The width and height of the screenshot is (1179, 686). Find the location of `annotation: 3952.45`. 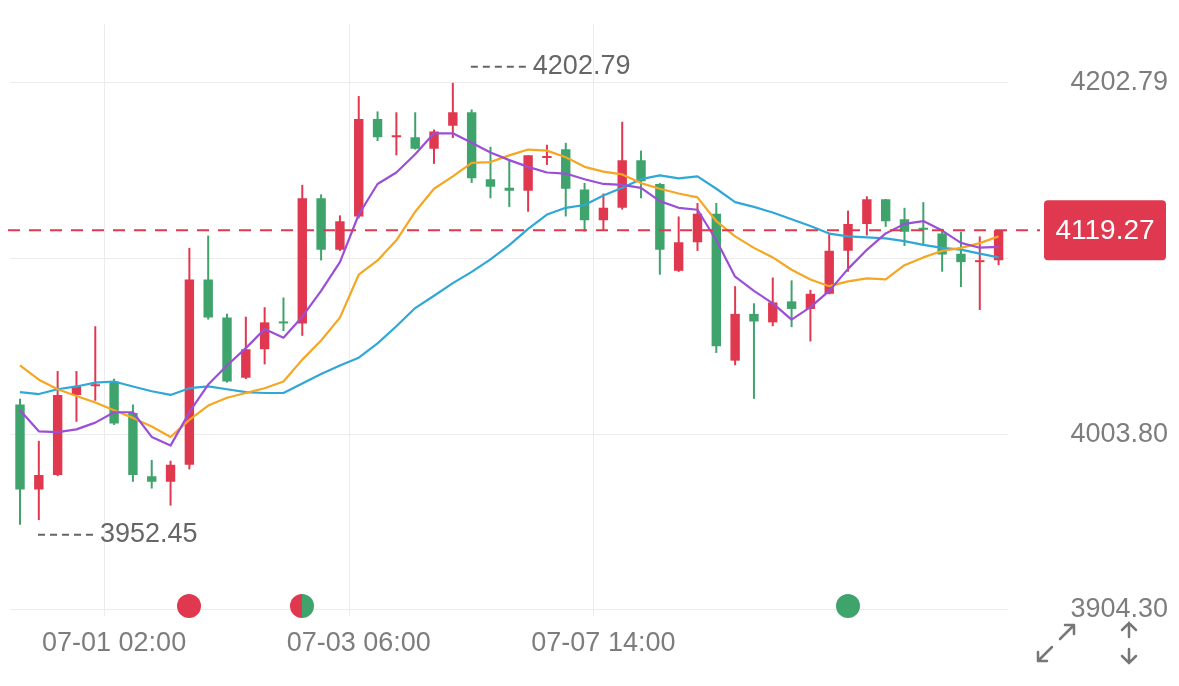

annotation: 3952.45 is located at coordinates (149, 533).